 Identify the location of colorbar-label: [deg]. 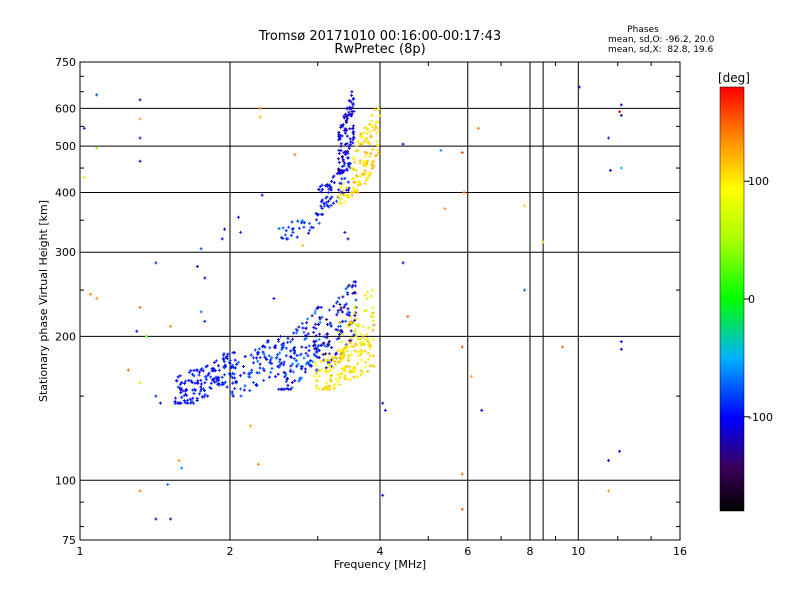
(734, 78).